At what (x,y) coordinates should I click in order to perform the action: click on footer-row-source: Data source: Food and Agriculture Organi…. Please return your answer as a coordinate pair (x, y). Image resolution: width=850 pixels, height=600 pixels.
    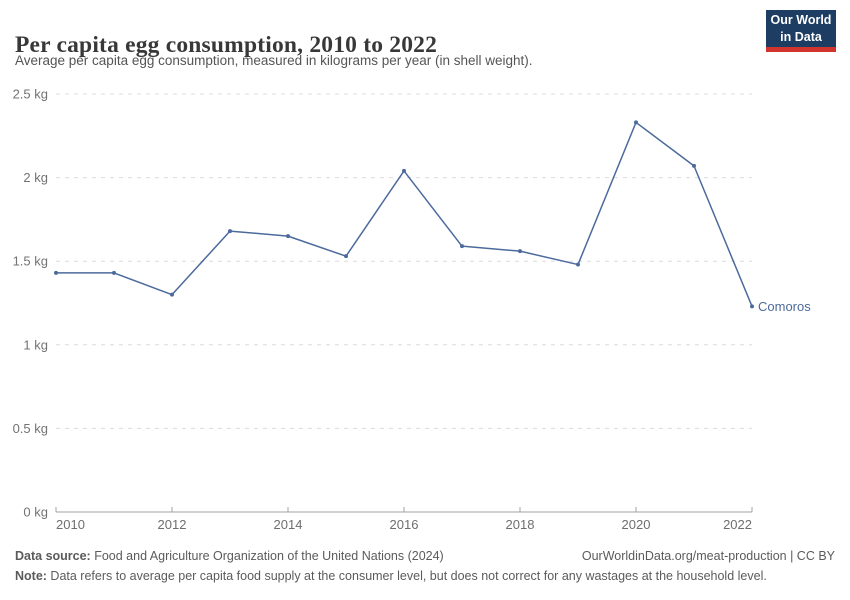
    Looking at the image, I should click on (425, 556).